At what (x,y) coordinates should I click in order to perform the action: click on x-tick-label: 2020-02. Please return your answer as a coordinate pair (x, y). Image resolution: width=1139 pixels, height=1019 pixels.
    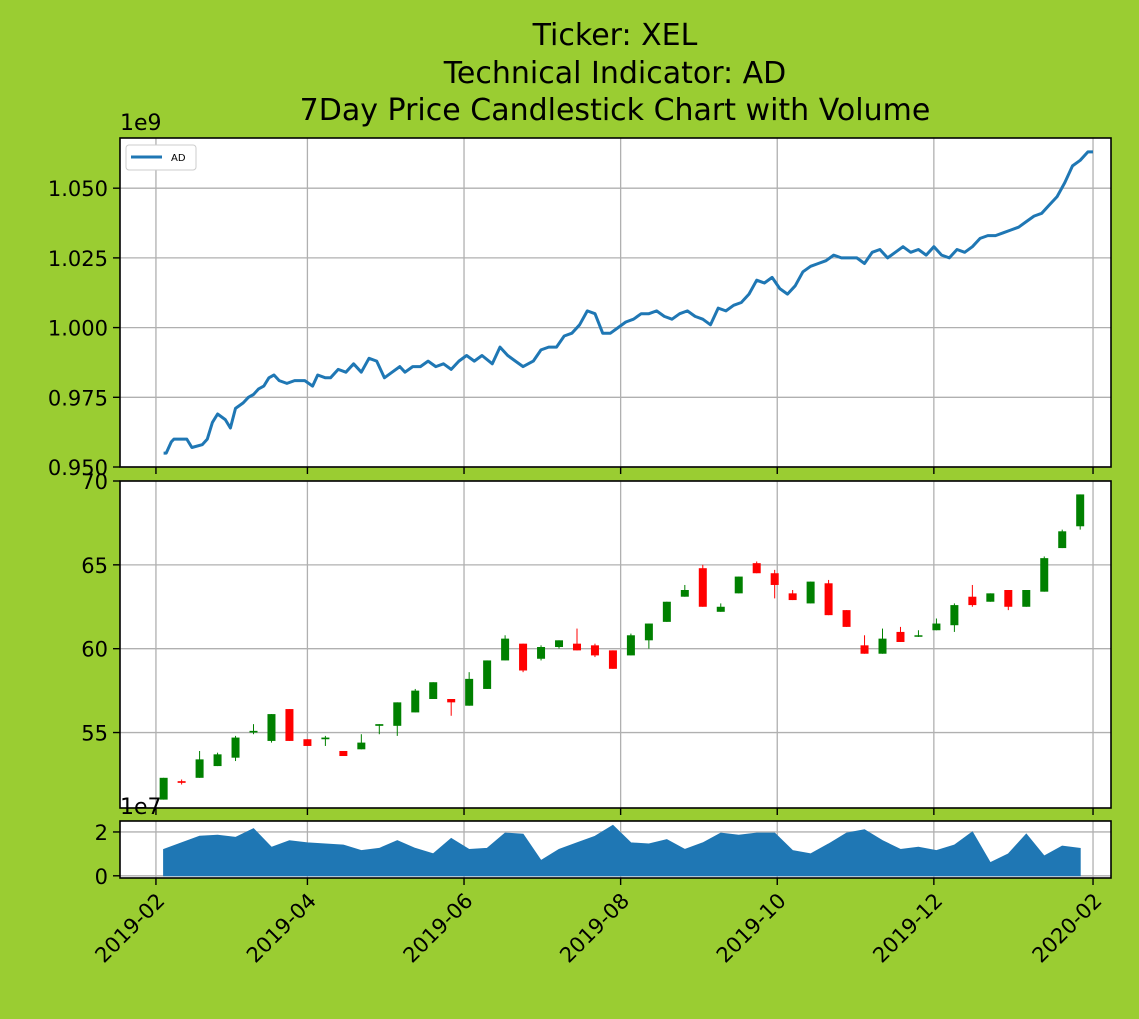
    Looking at the image, I should click on (1067, 928).